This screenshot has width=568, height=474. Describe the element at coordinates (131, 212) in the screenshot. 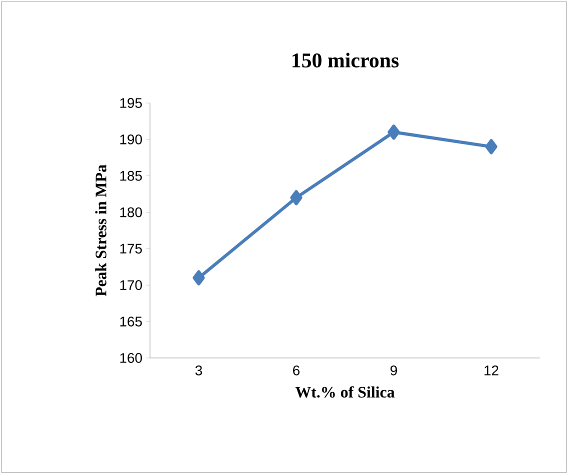

I see `y-tick-label: 180` at that location.